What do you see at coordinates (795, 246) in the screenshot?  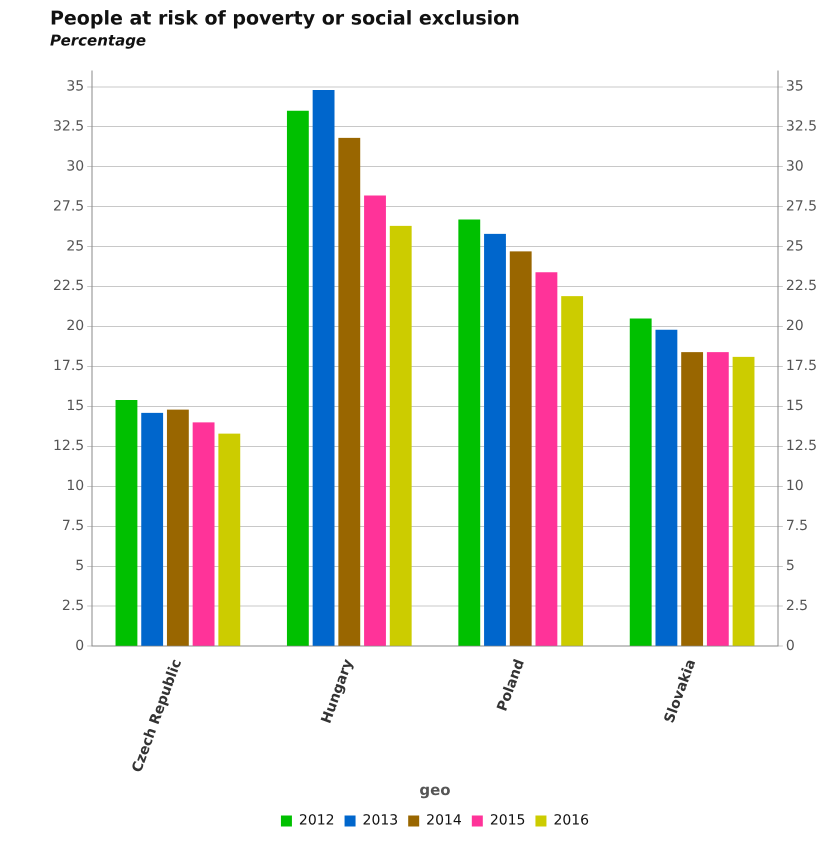 I see `y2-tick-label: 25` at bounding box center [795, 246].